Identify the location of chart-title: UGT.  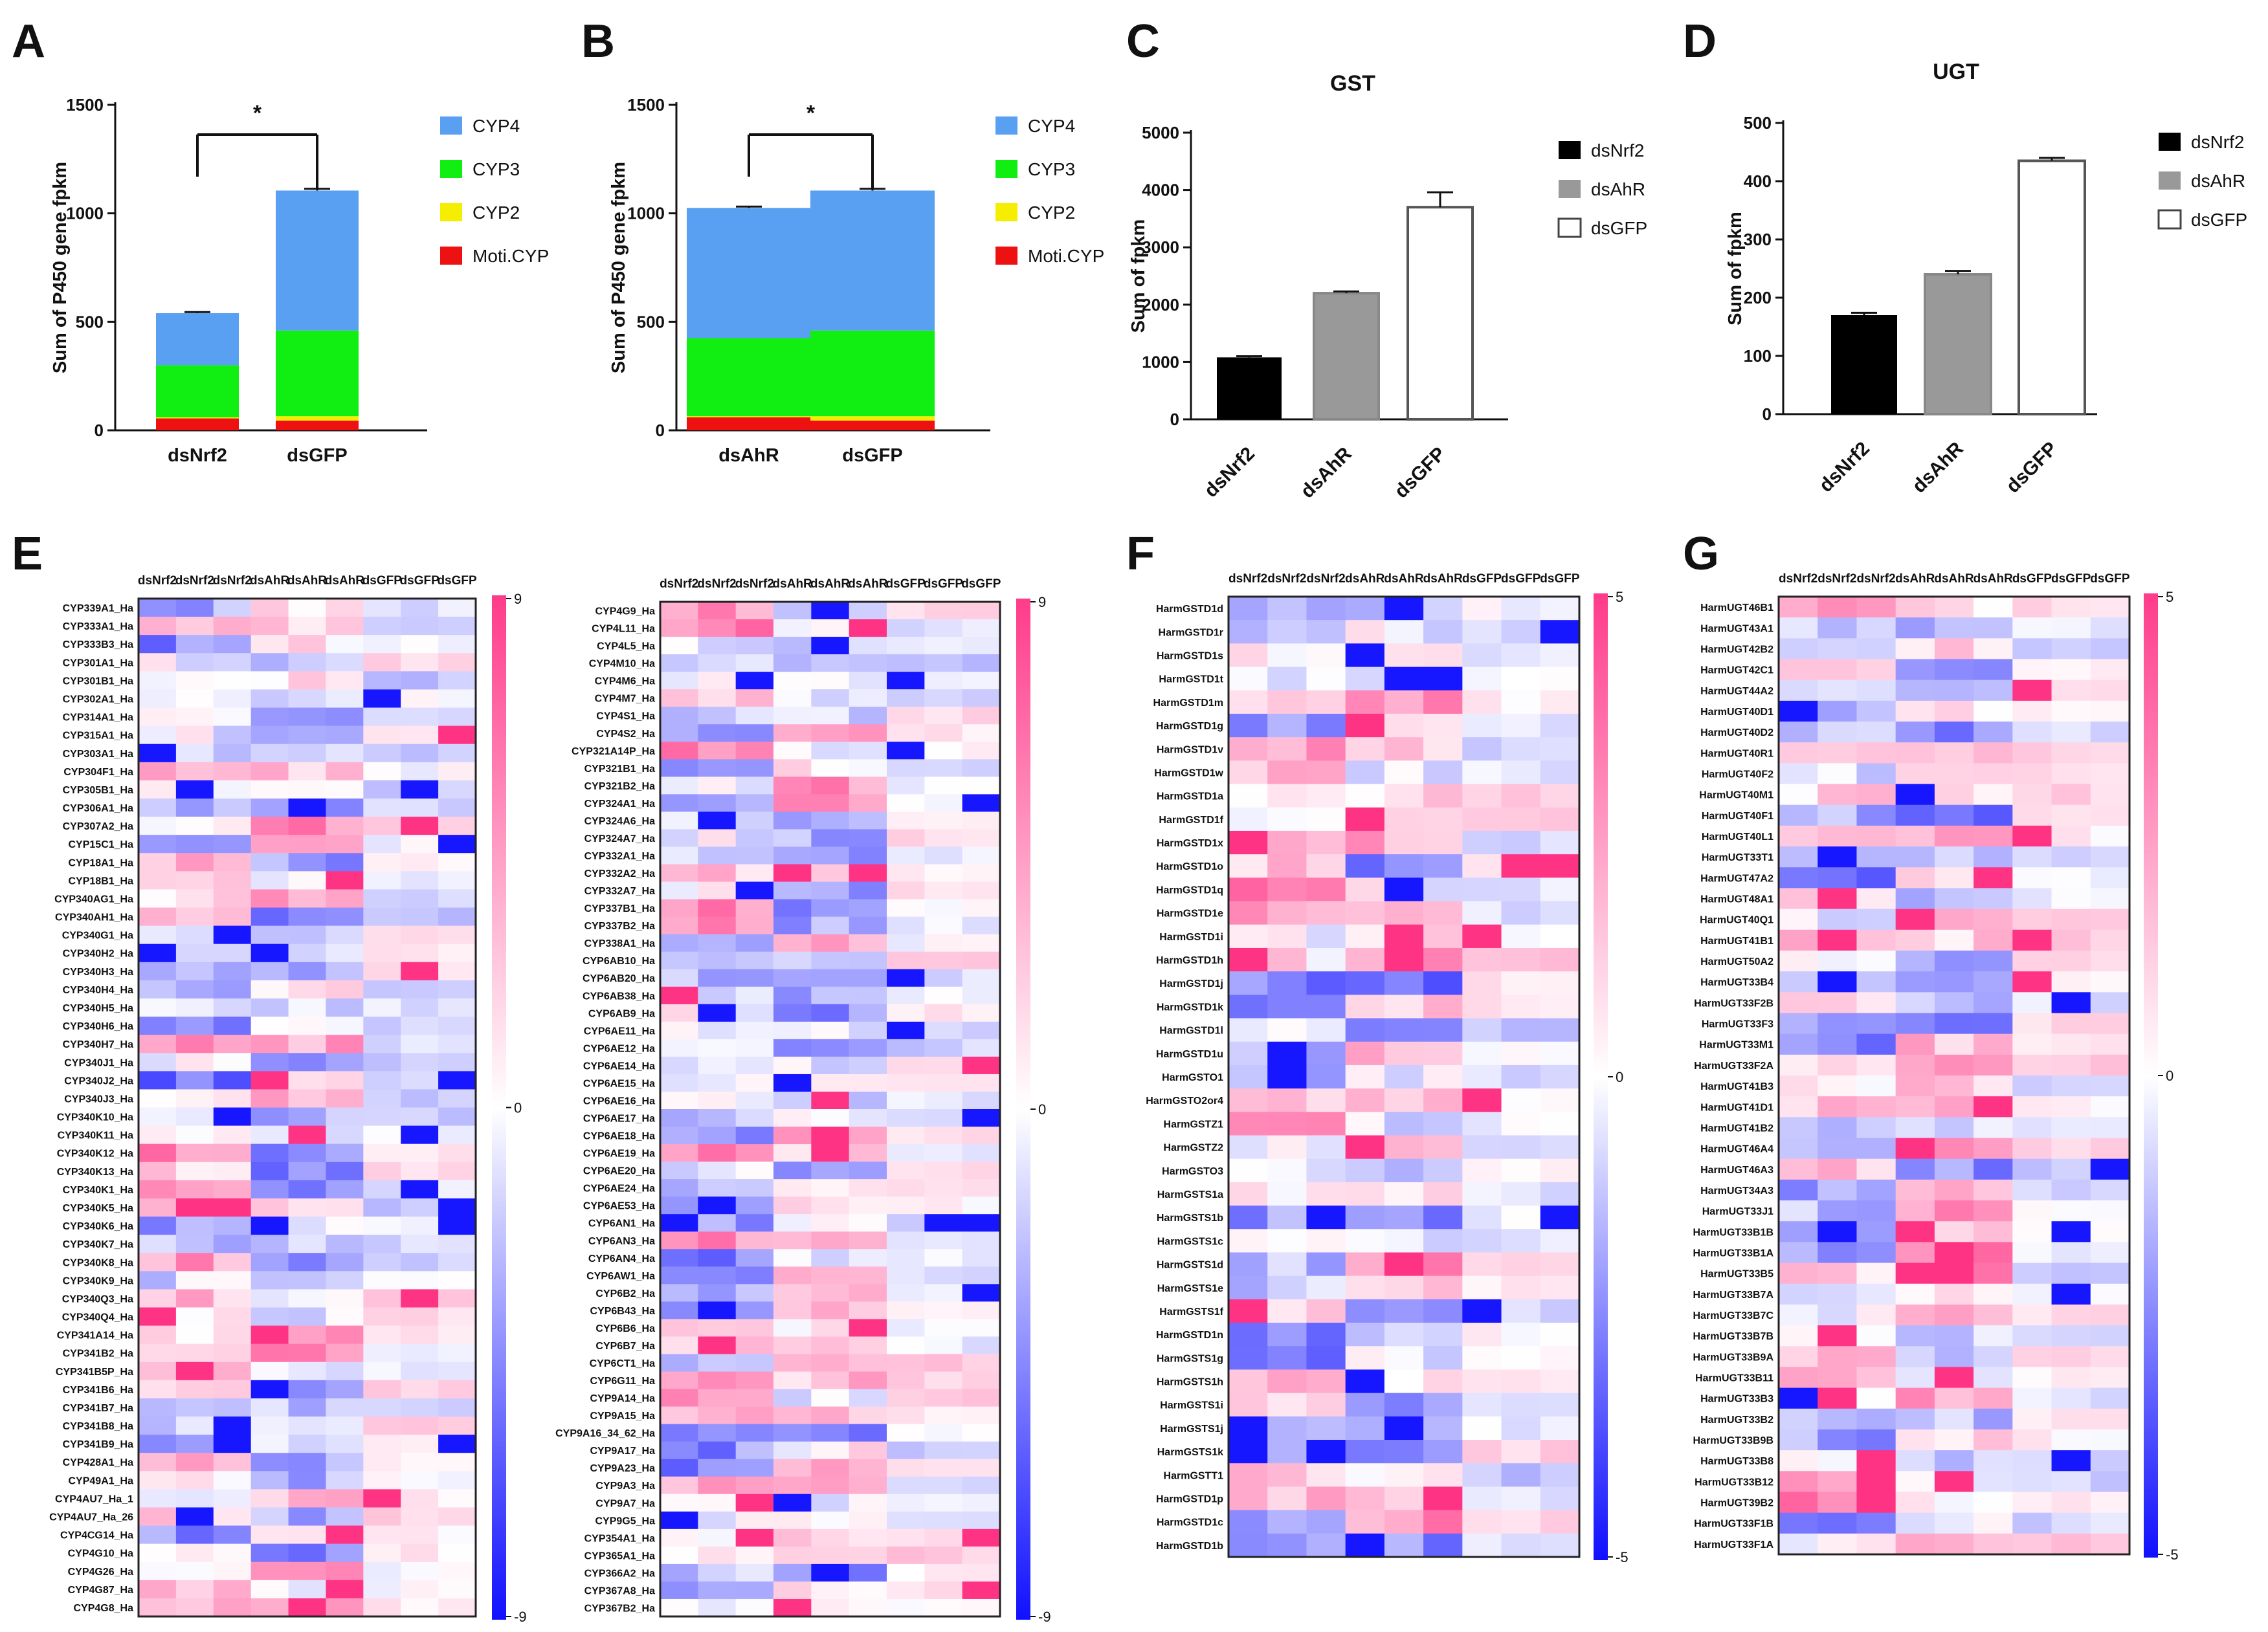
(1956, 72).